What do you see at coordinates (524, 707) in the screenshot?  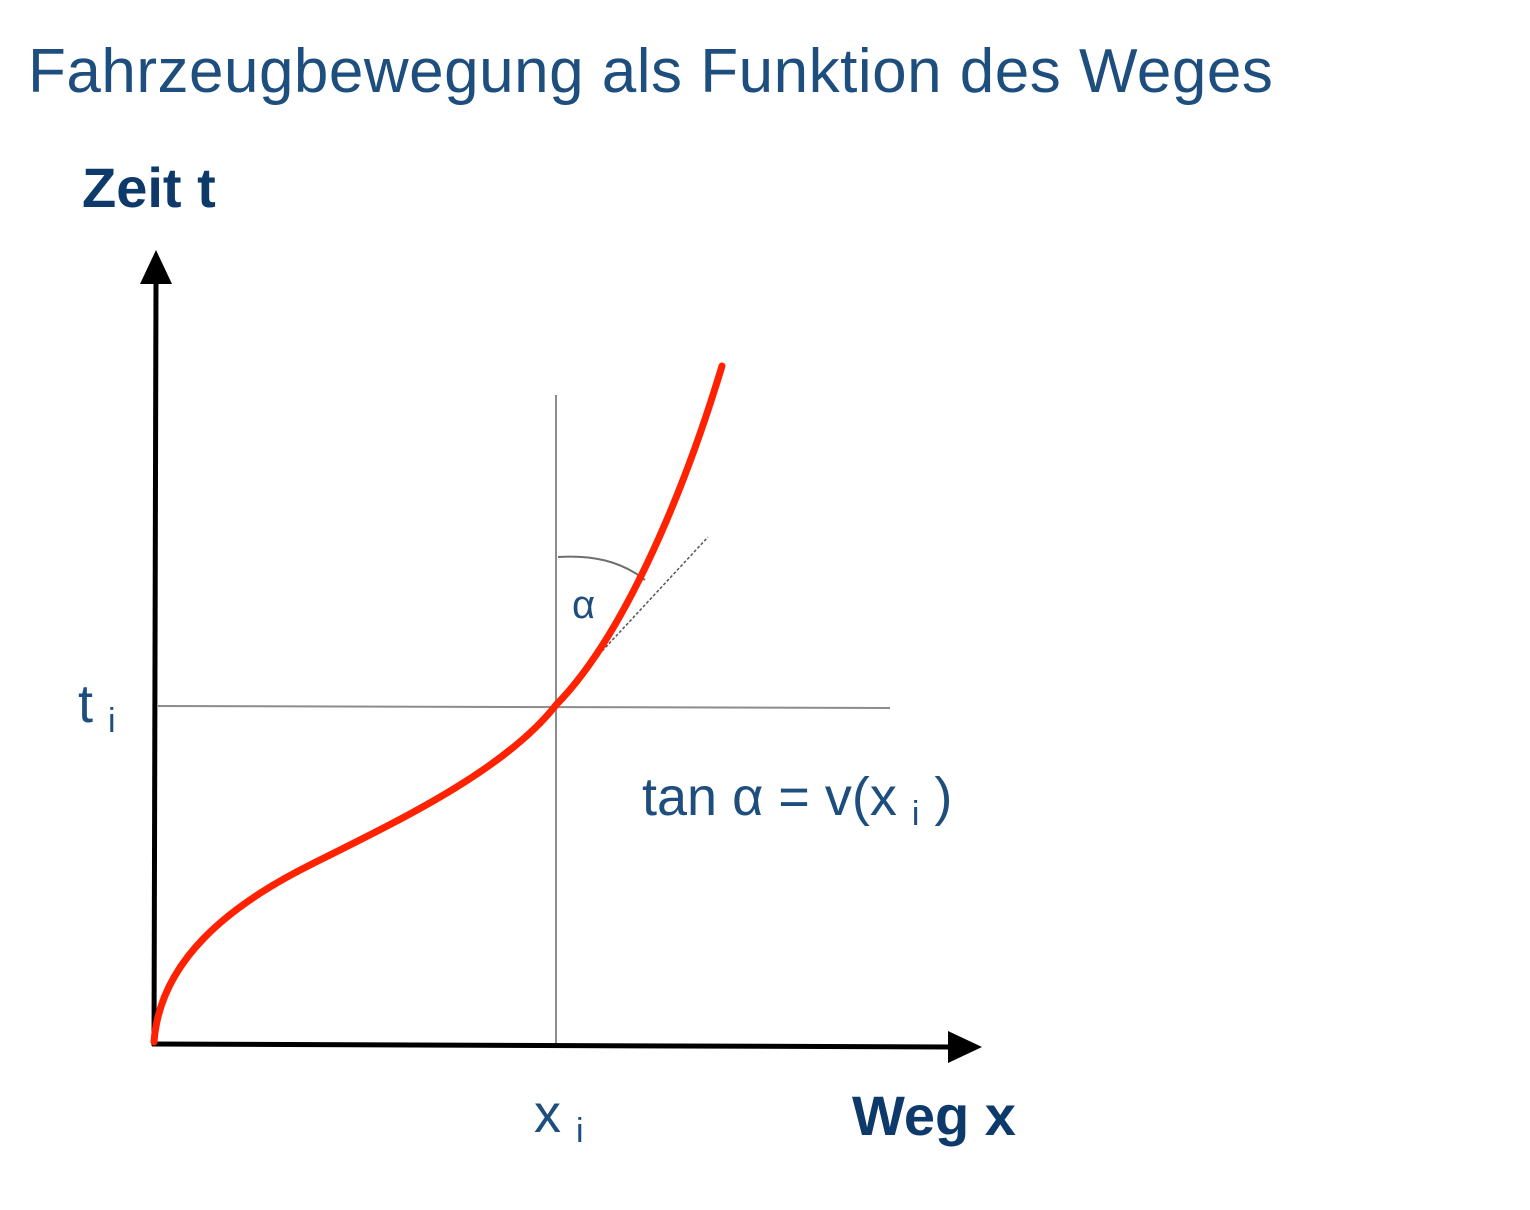 I see `horizontal-guide-ti` at bounding box center [524, 707].